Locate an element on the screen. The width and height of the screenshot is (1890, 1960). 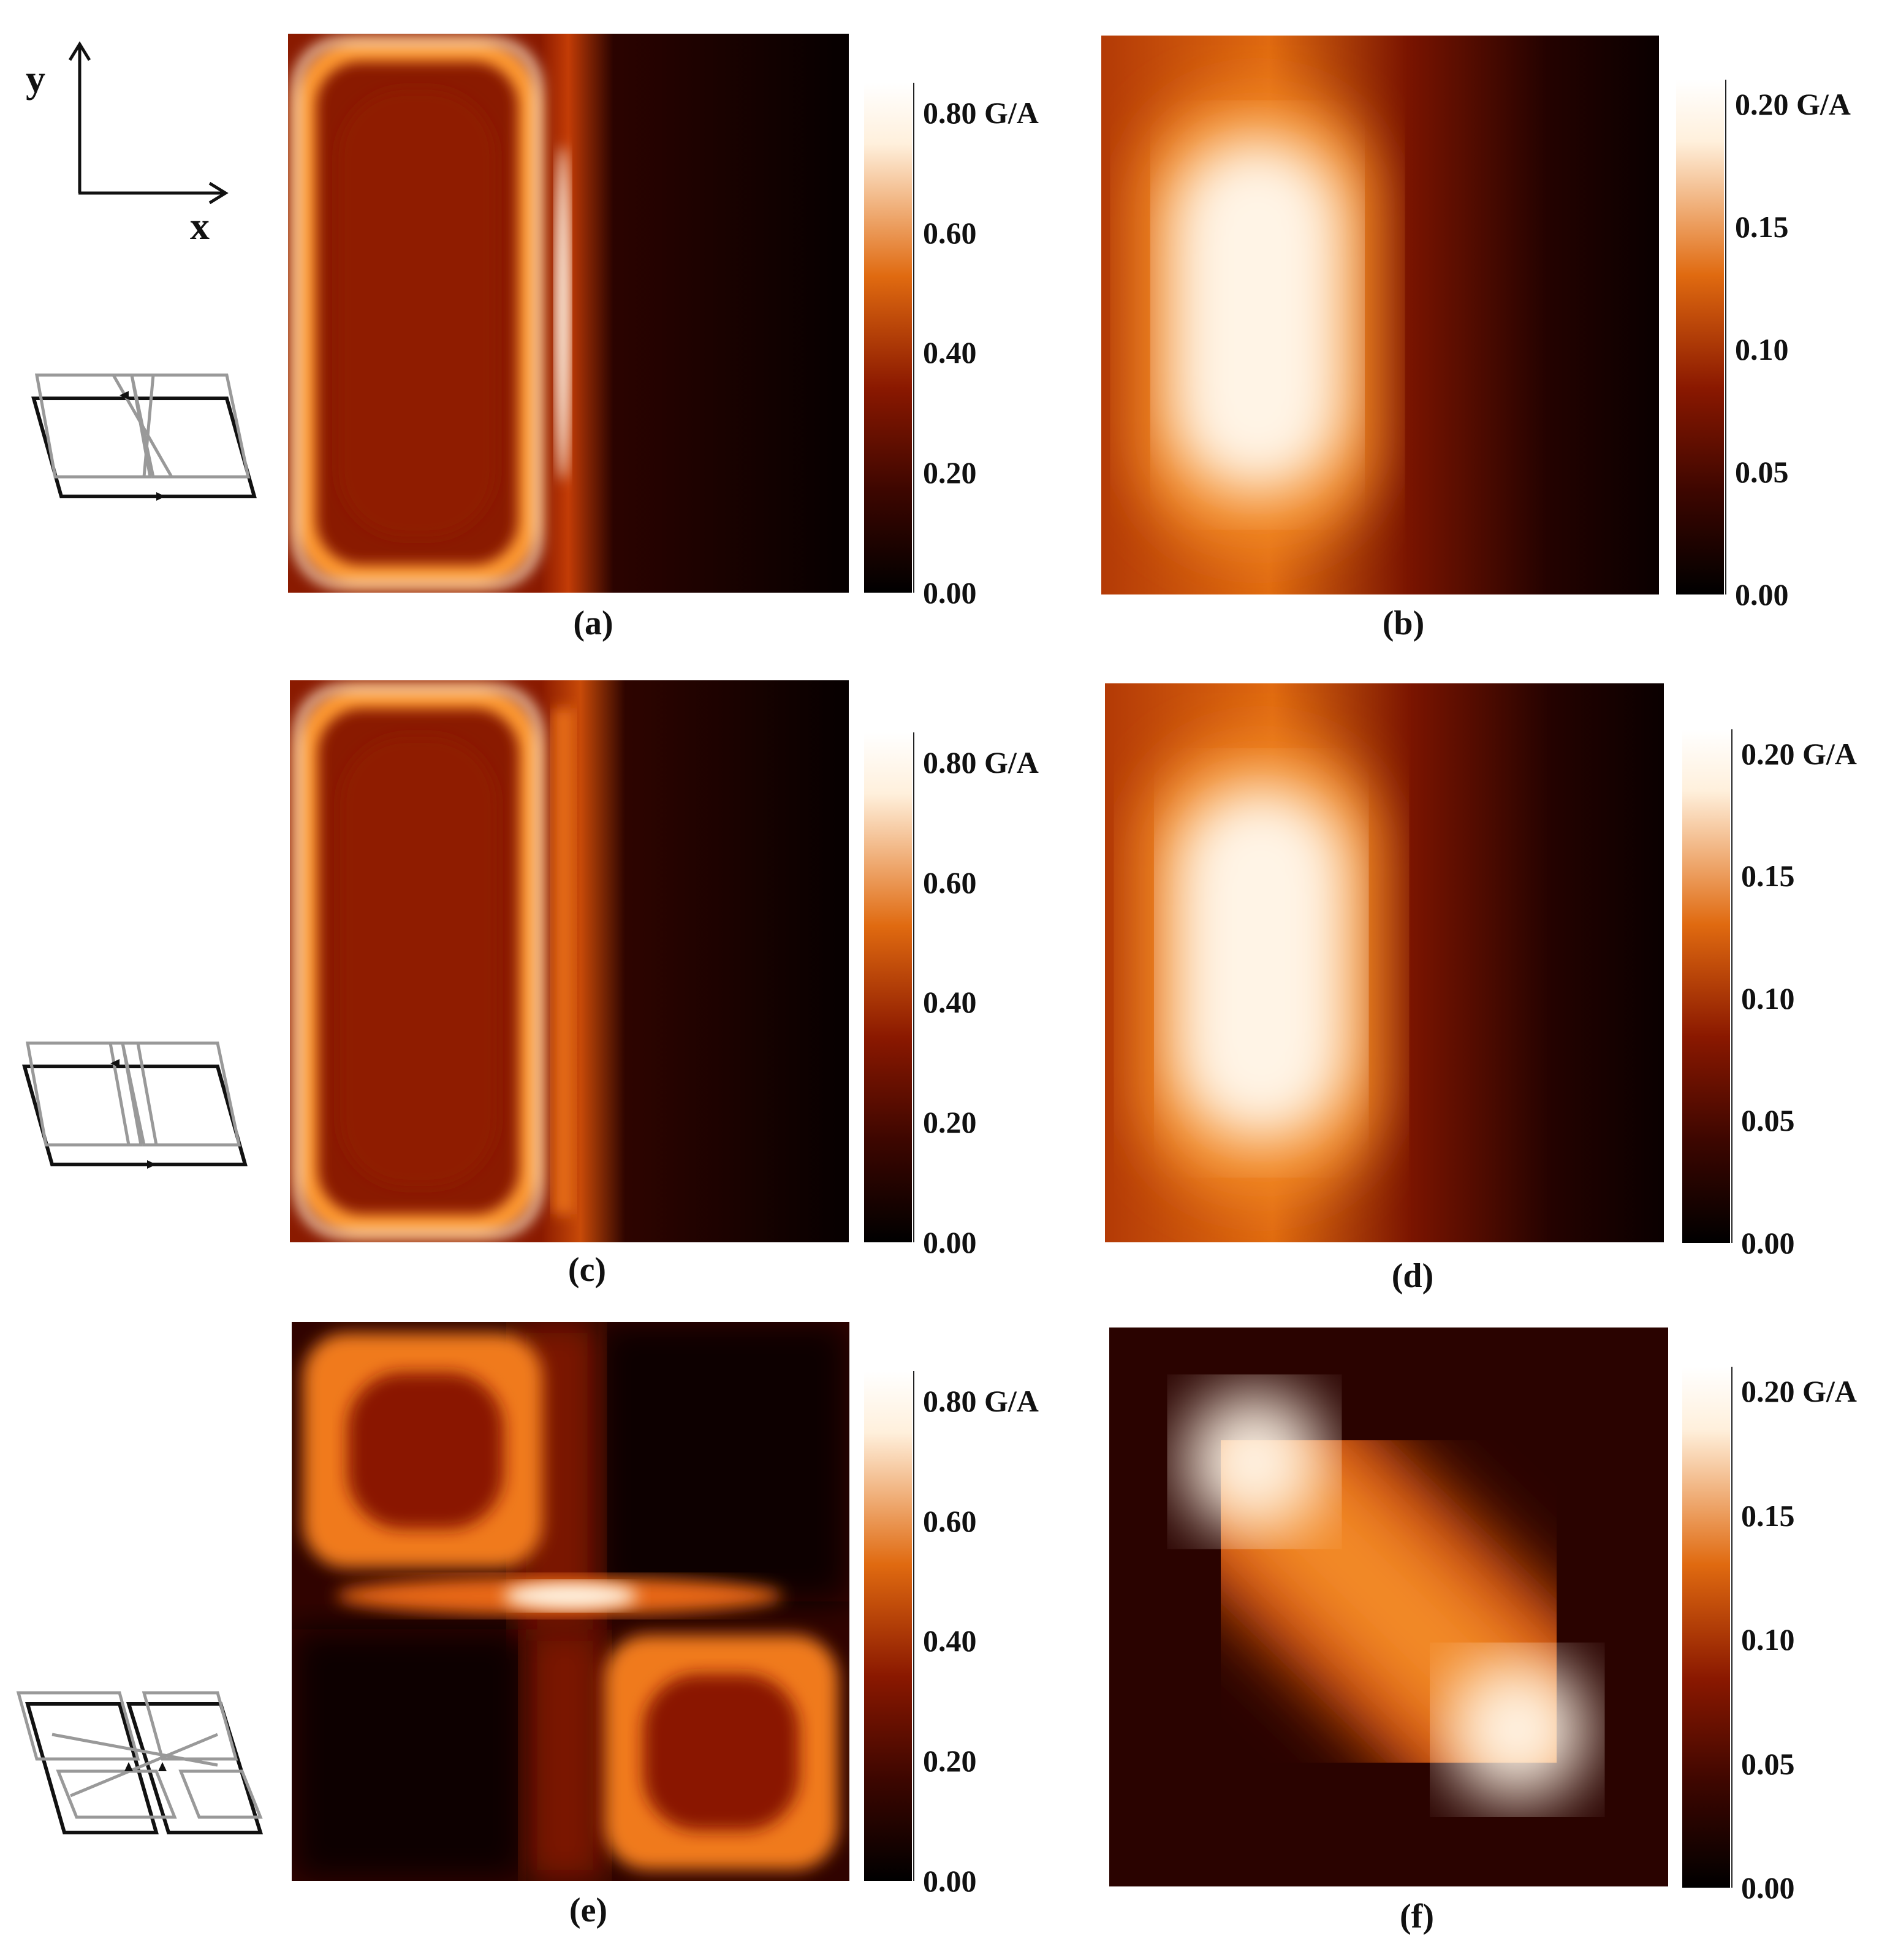
y-axis-label: y is located at coordinates (35, 79).